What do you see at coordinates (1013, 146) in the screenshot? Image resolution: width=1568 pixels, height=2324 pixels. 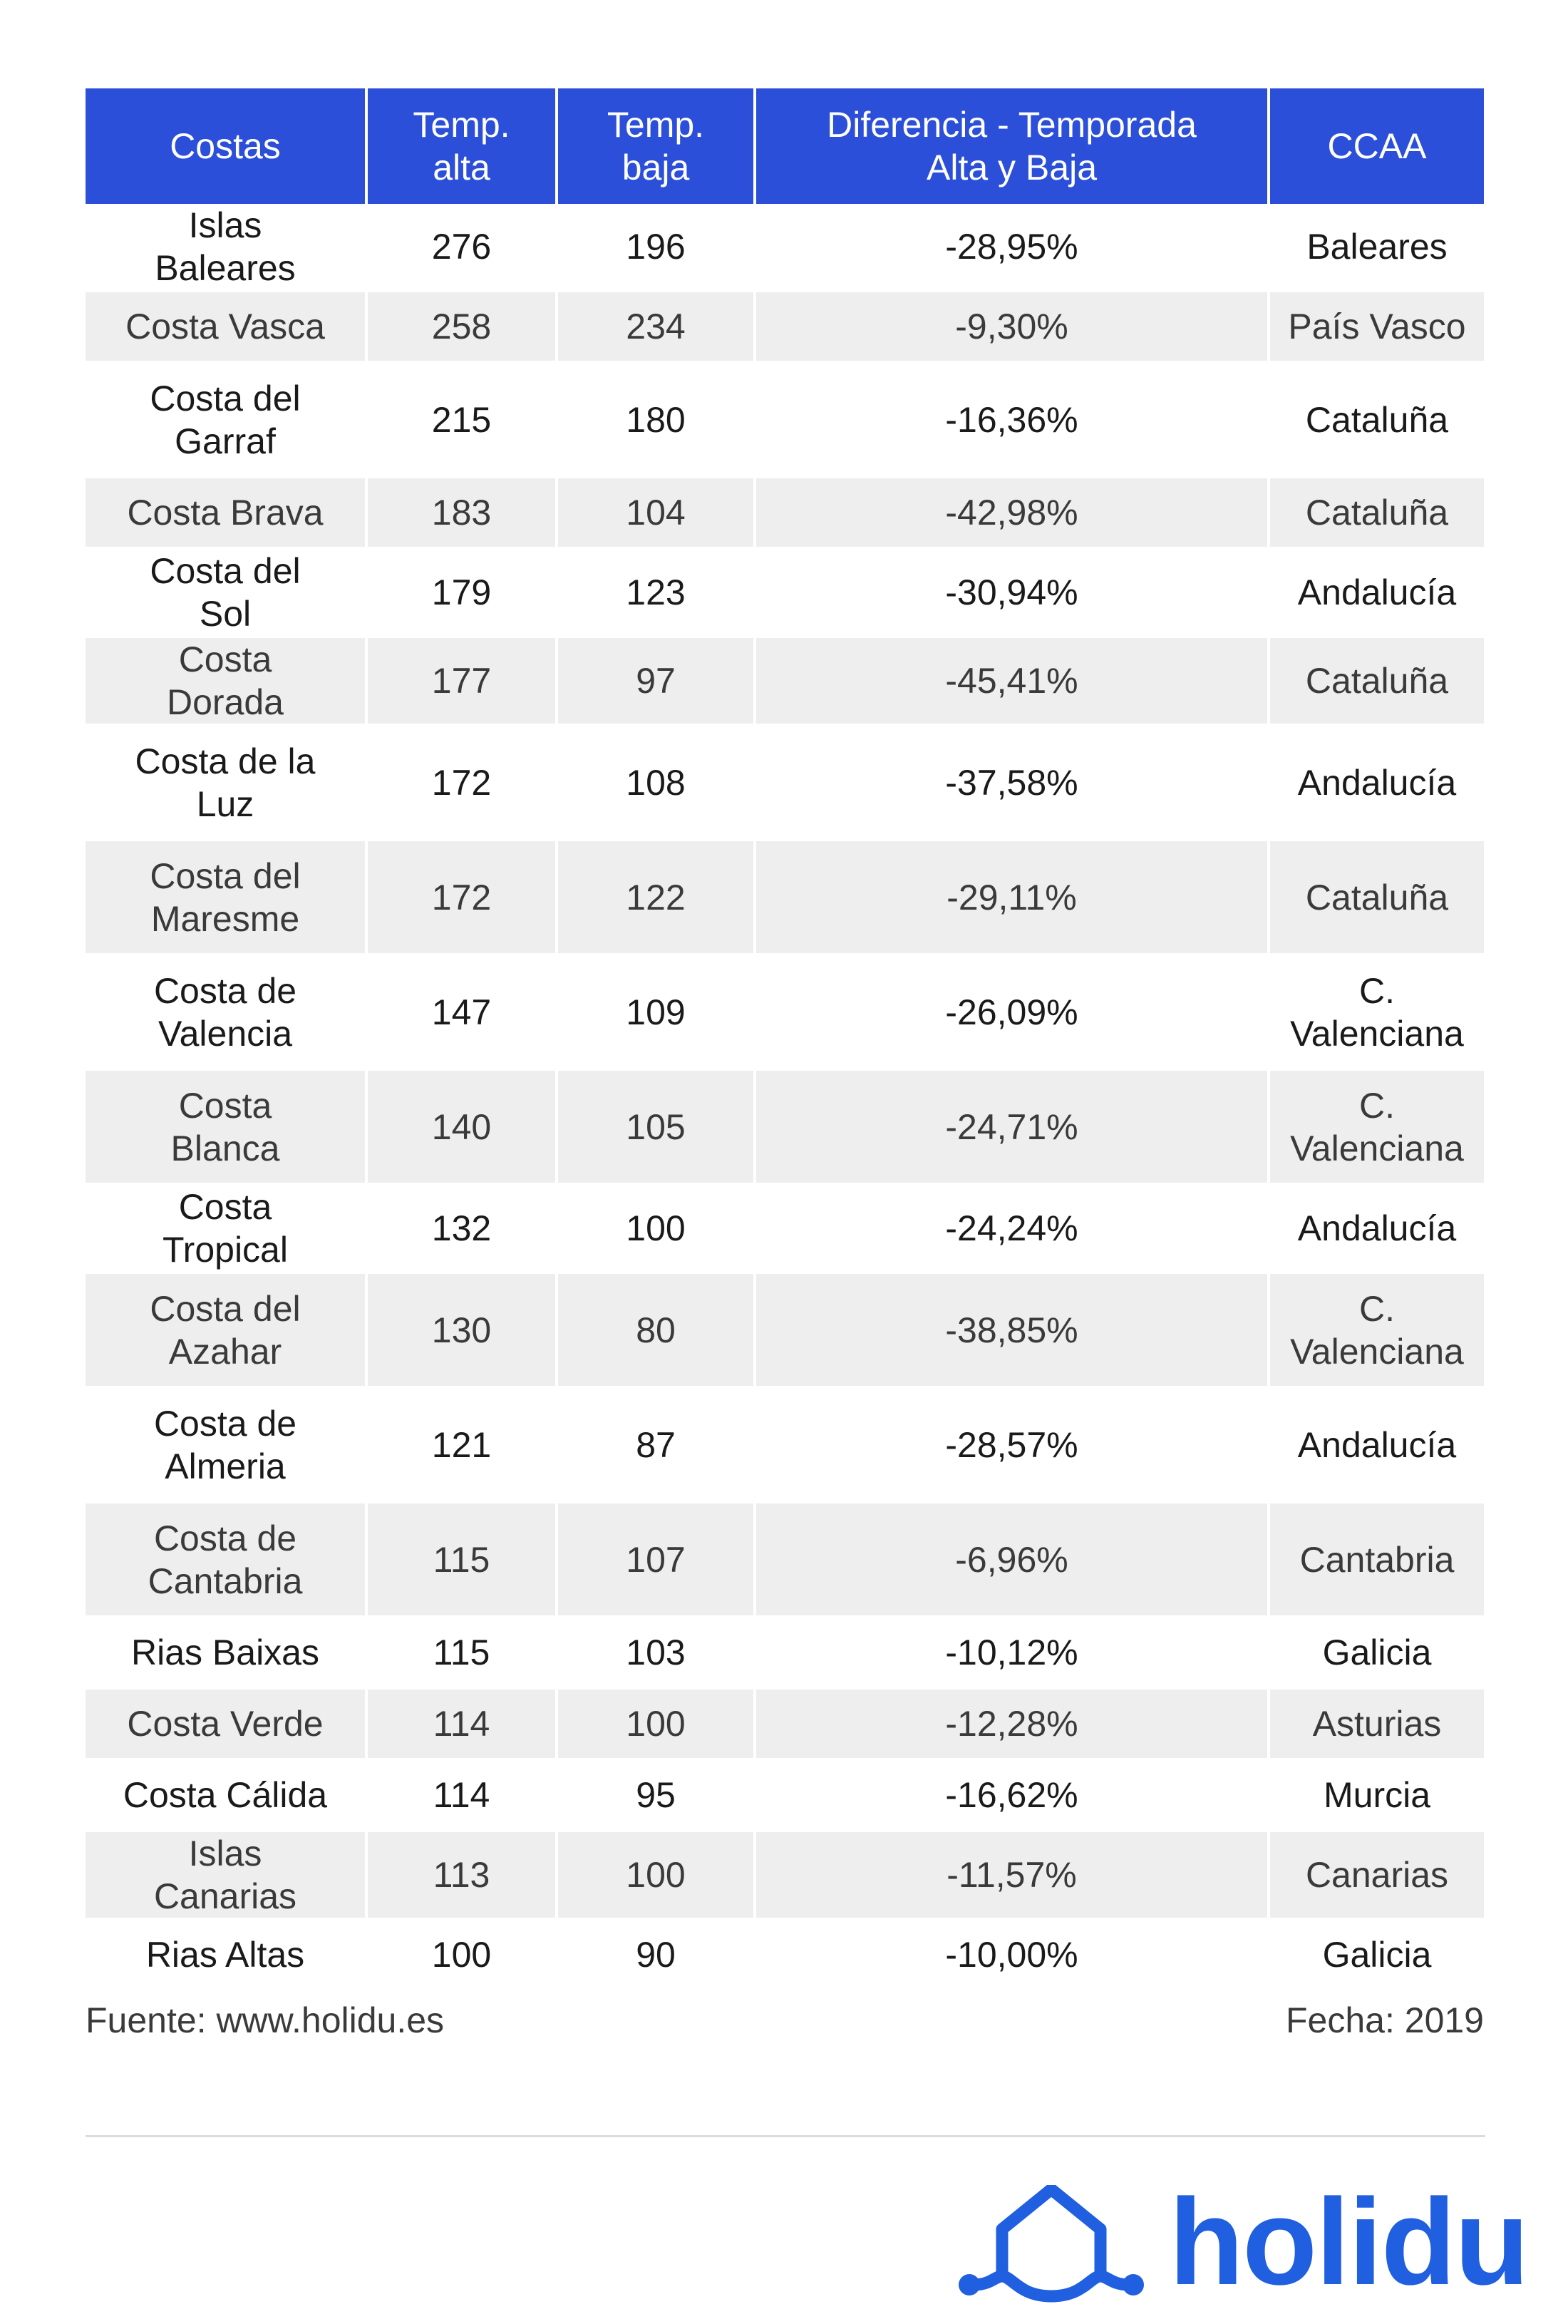 I see `column-header-diferencia: Diferencia - Temporada Alta y Baja` at bounding box center [1013, 146].